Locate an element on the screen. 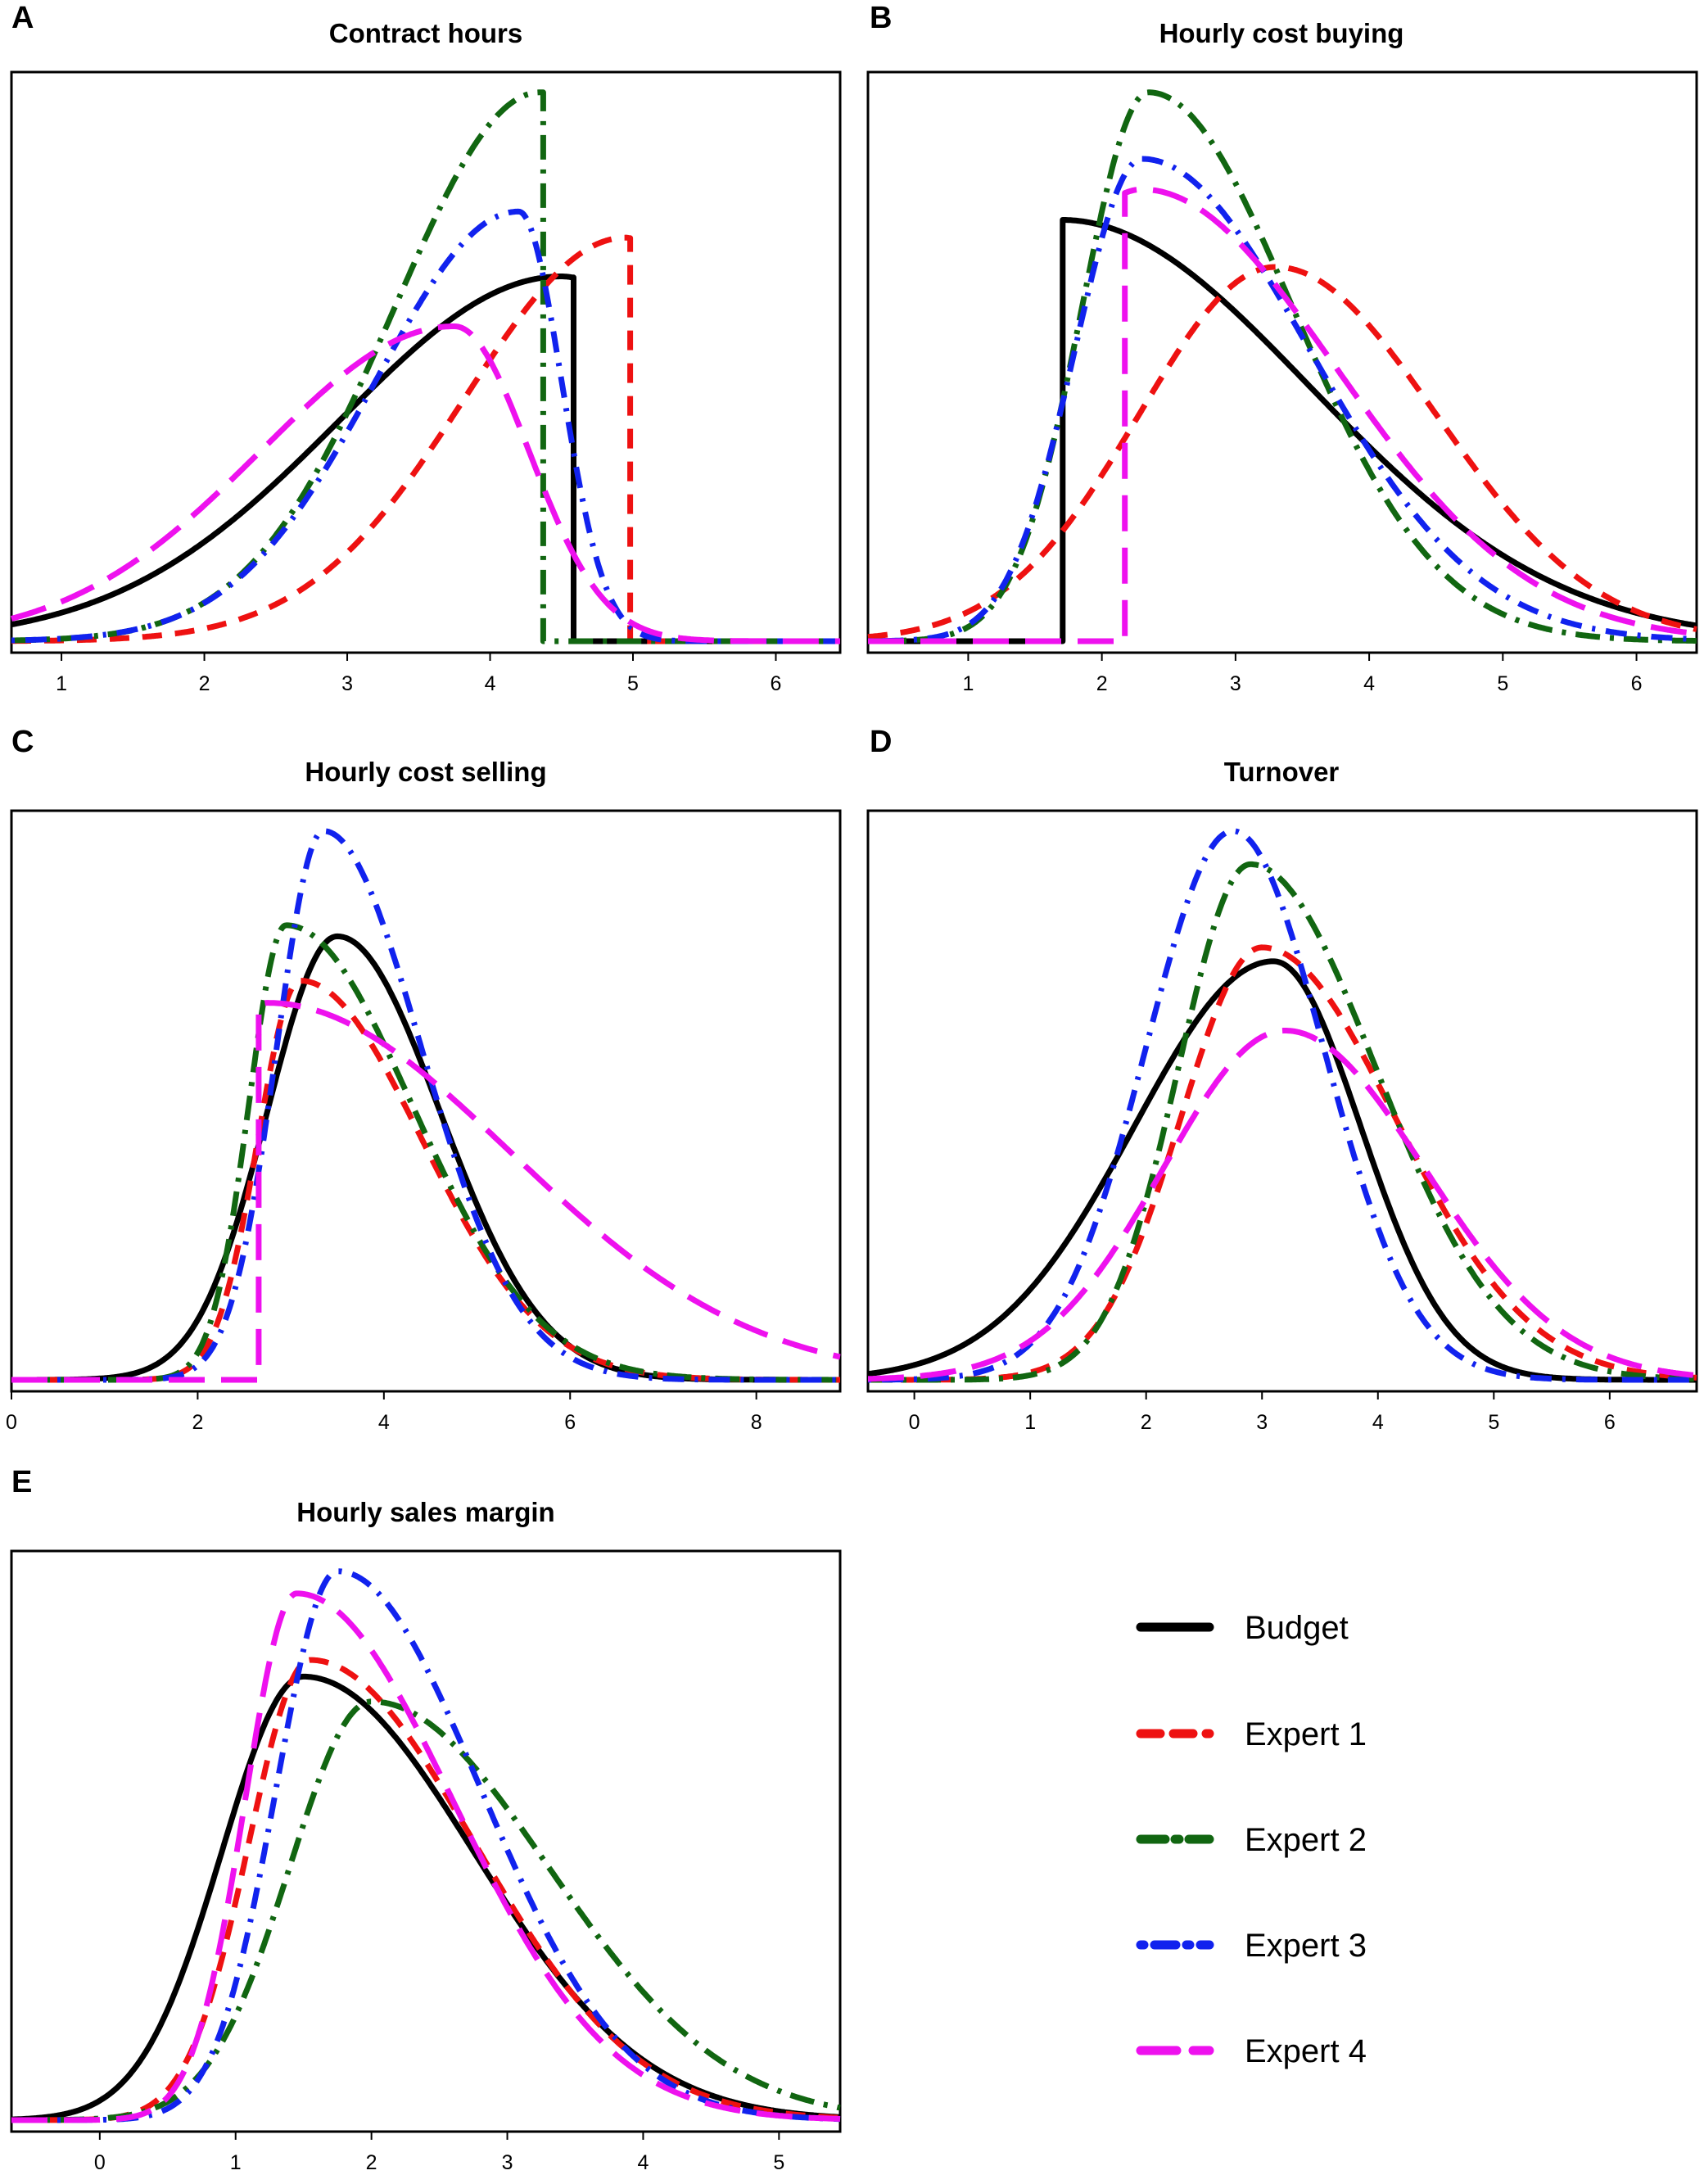 The width and height of the screenshot is (1704, 2184). panel-b-plot-frame is located at coordinates (1282, 362).